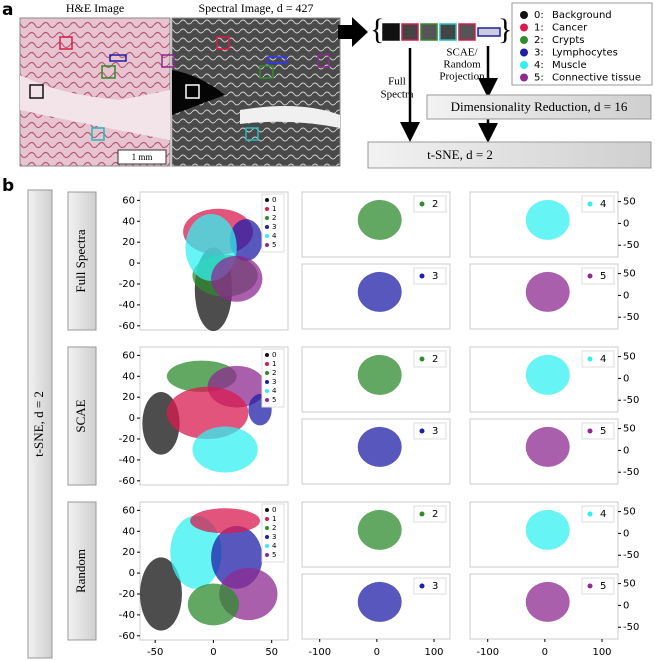  Describe the element at coordinates (585, 53) in the screenshot. I see `legend-label: Lymphocytes` at that location.